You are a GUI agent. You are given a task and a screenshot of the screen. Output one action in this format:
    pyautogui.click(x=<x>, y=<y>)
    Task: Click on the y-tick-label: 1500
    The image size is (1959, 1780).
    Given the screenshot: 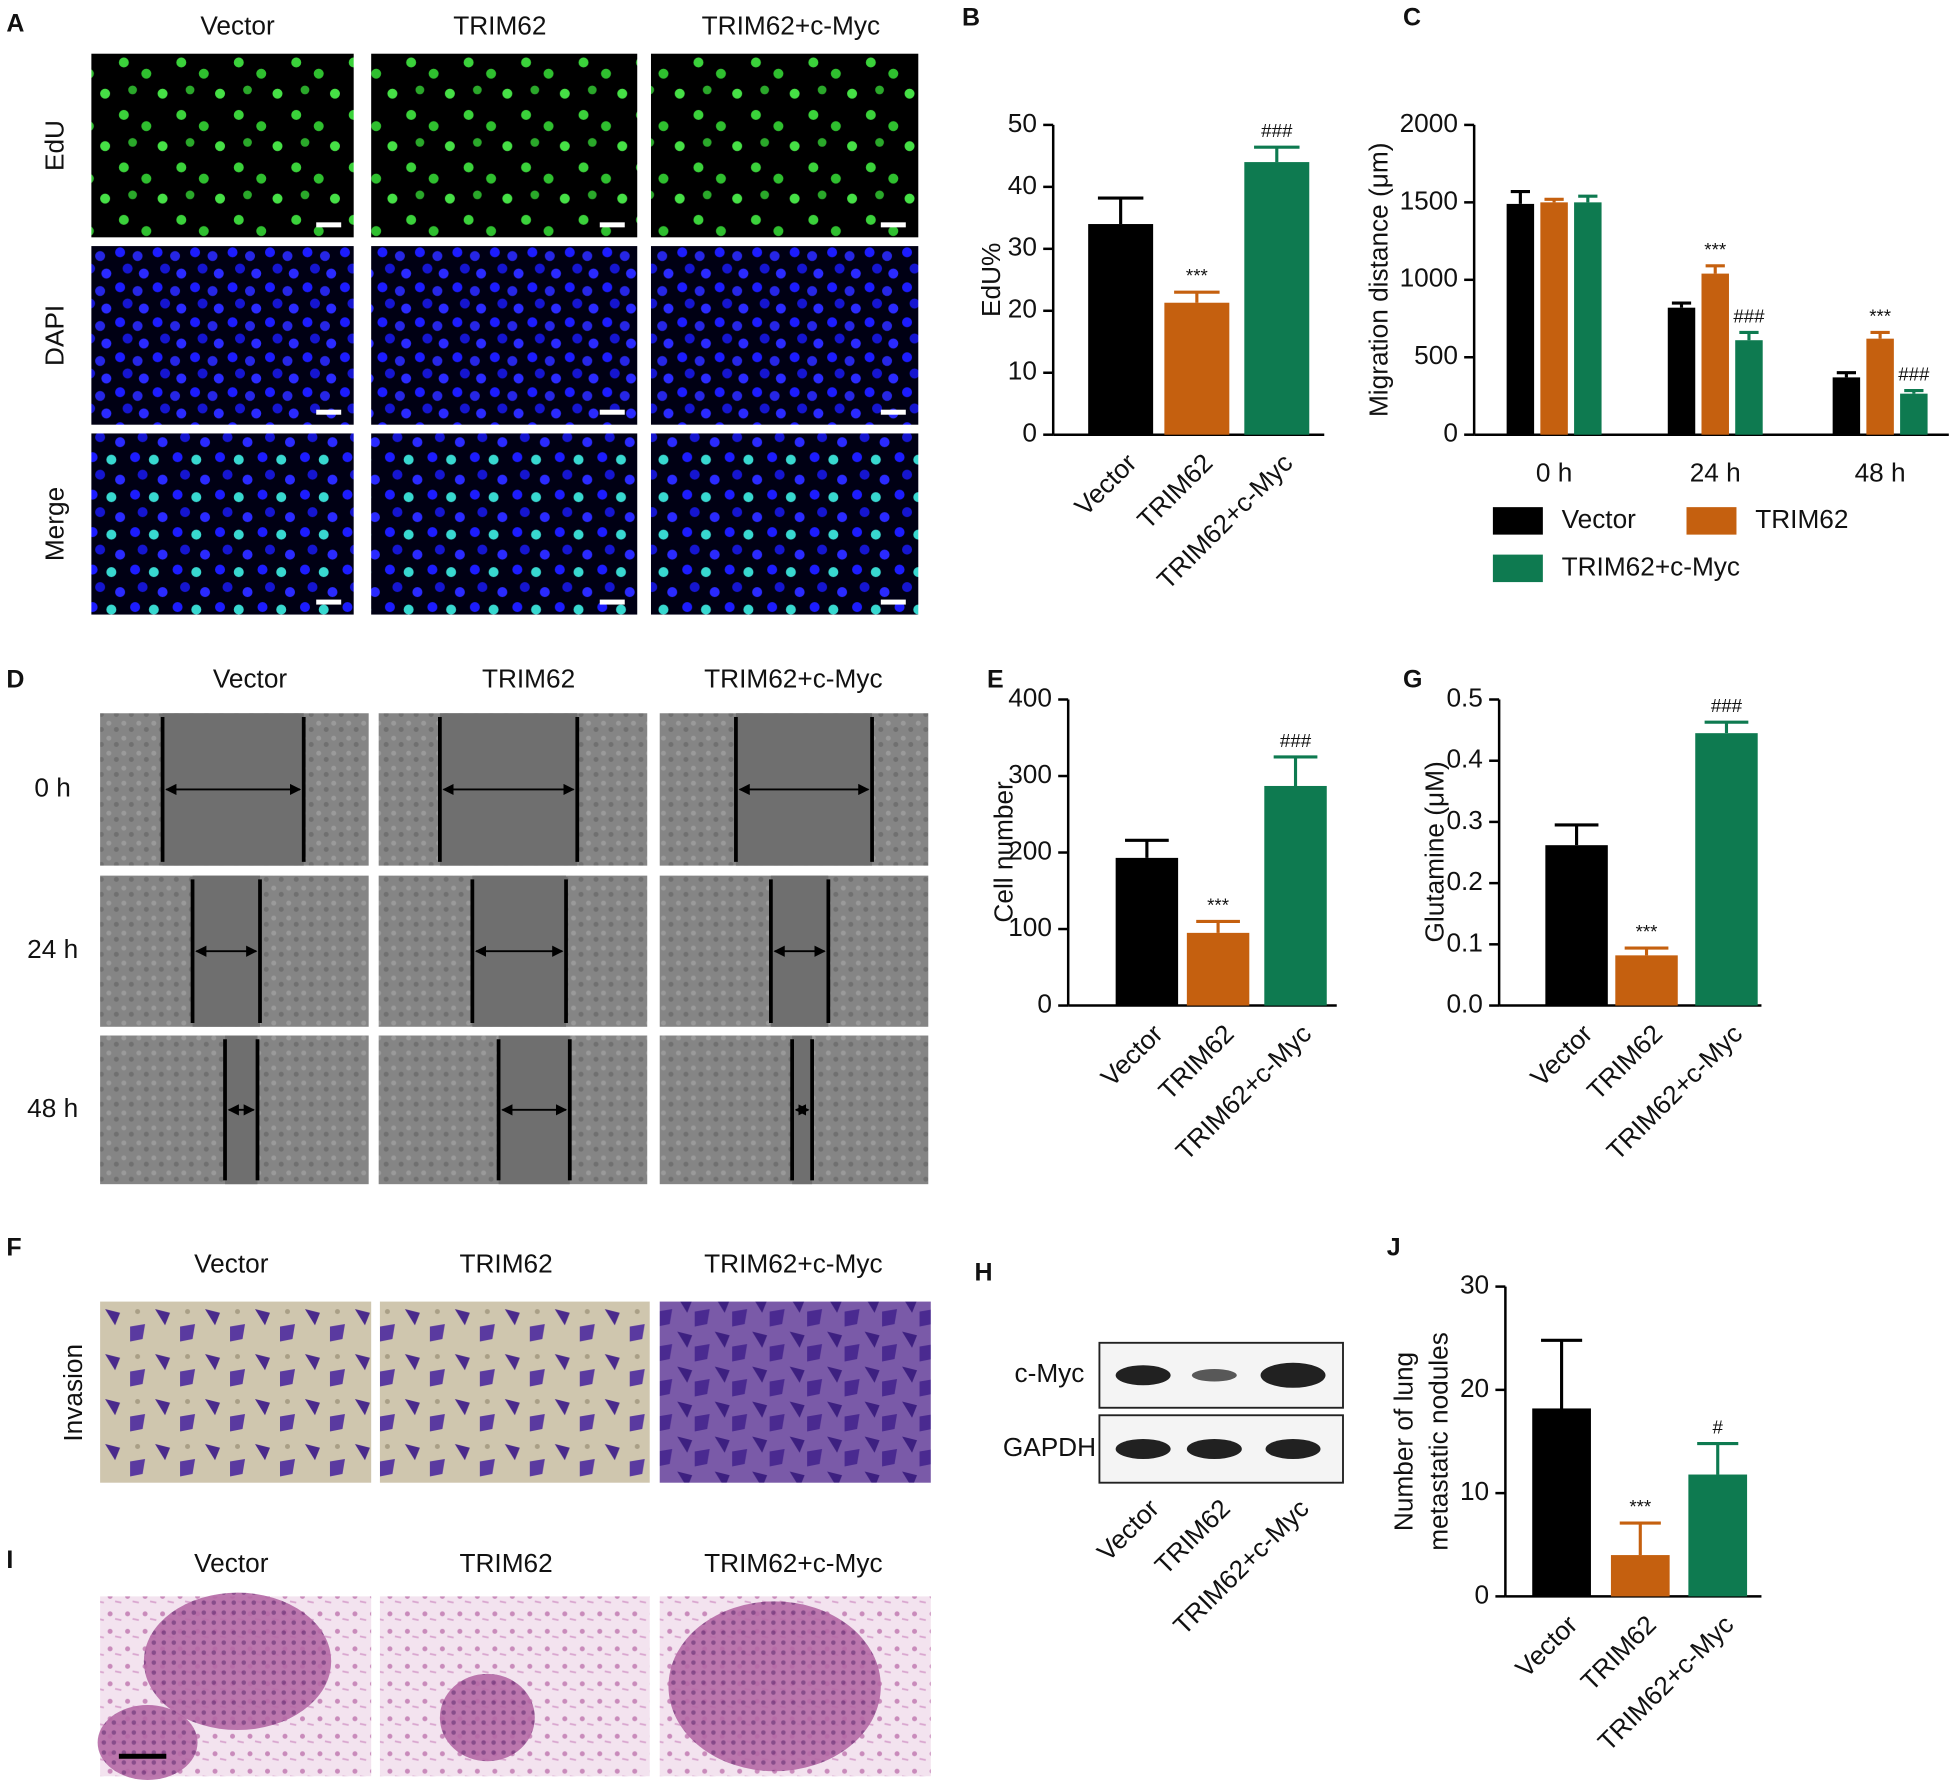 What is the action you would take?
    pyautogui.click(x=1429, y=200)
    